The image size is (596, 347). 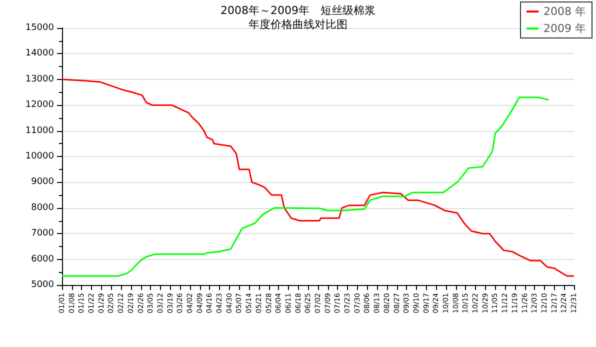 I want to click on chart-subtitle: 年度价格曲线对比图, so click(x=298, y=24).